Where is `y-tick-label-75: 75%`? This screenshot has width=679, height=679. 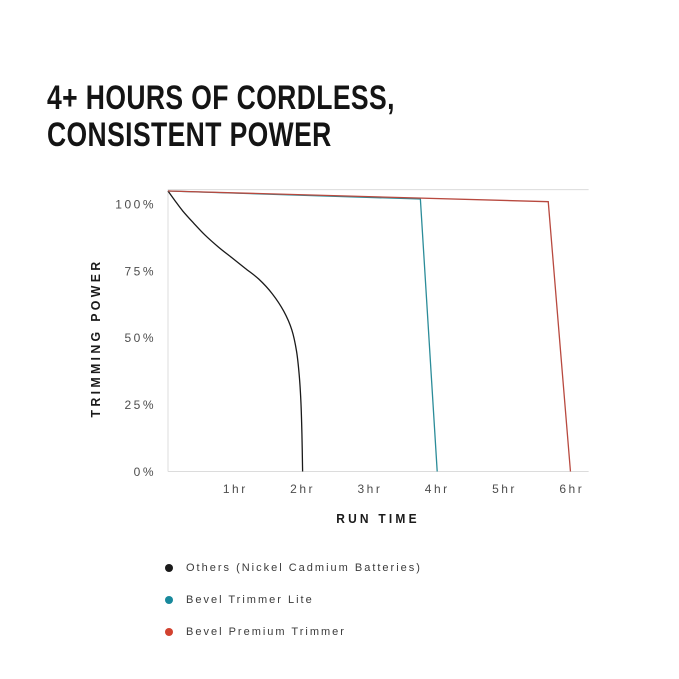 y-tick-label-75: 75% is located at coordinates (140, 271).